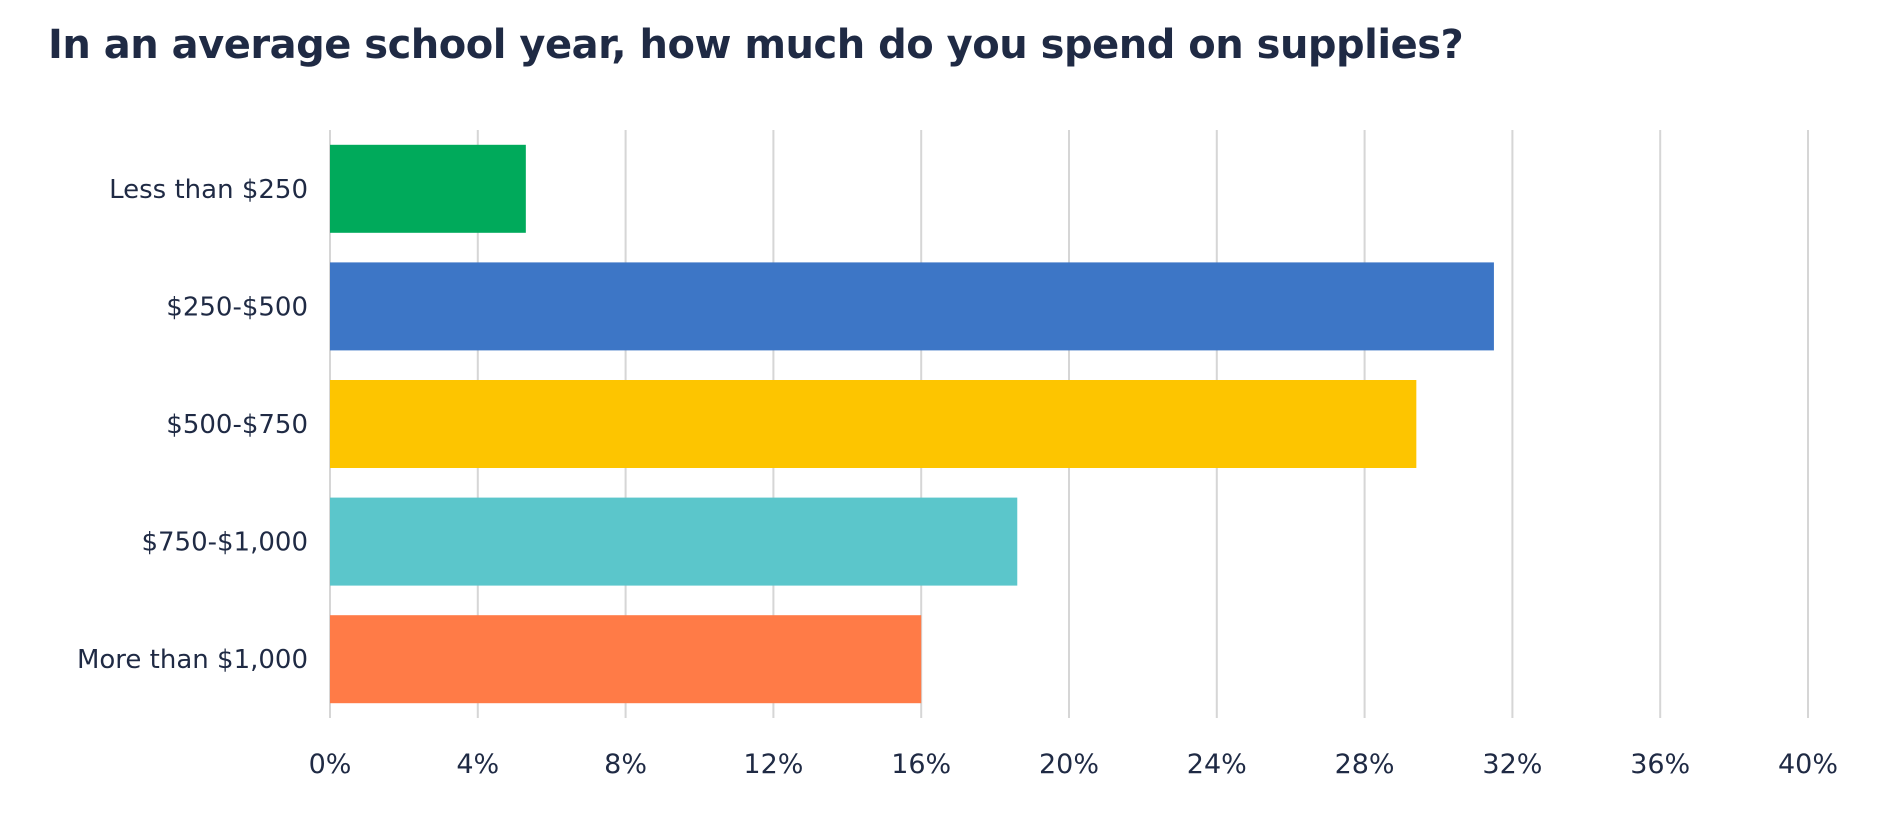  I want to click on x-axis-tick-labels: 0% 4% 8% 12% 16% 20% 24% 28% 32% 36% 40%, so click(1073, 764).